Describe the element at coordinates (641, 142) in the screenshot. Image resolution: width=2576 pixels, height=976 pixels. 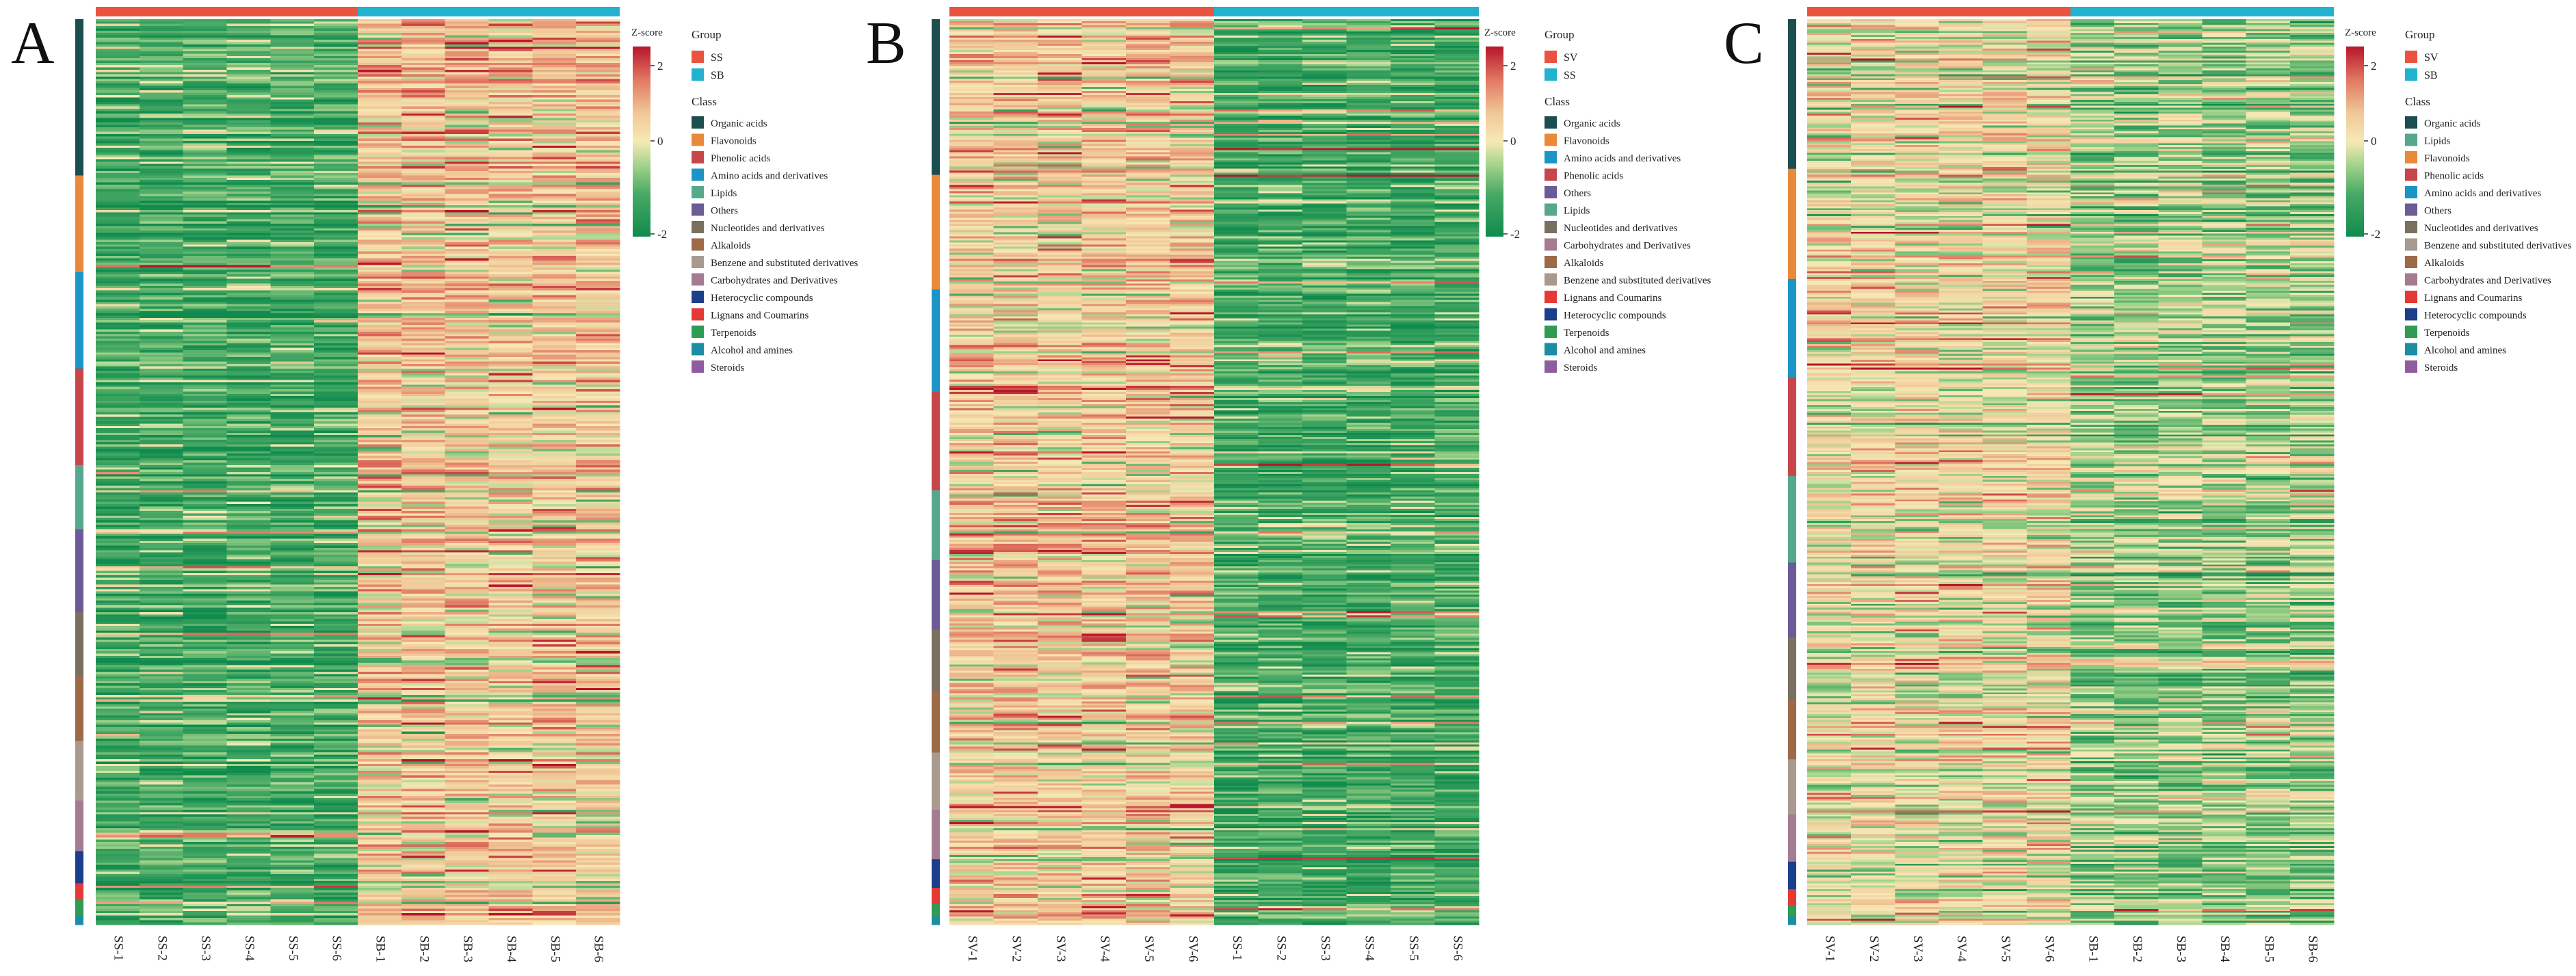
I see `zscore-colorbar` at that location.